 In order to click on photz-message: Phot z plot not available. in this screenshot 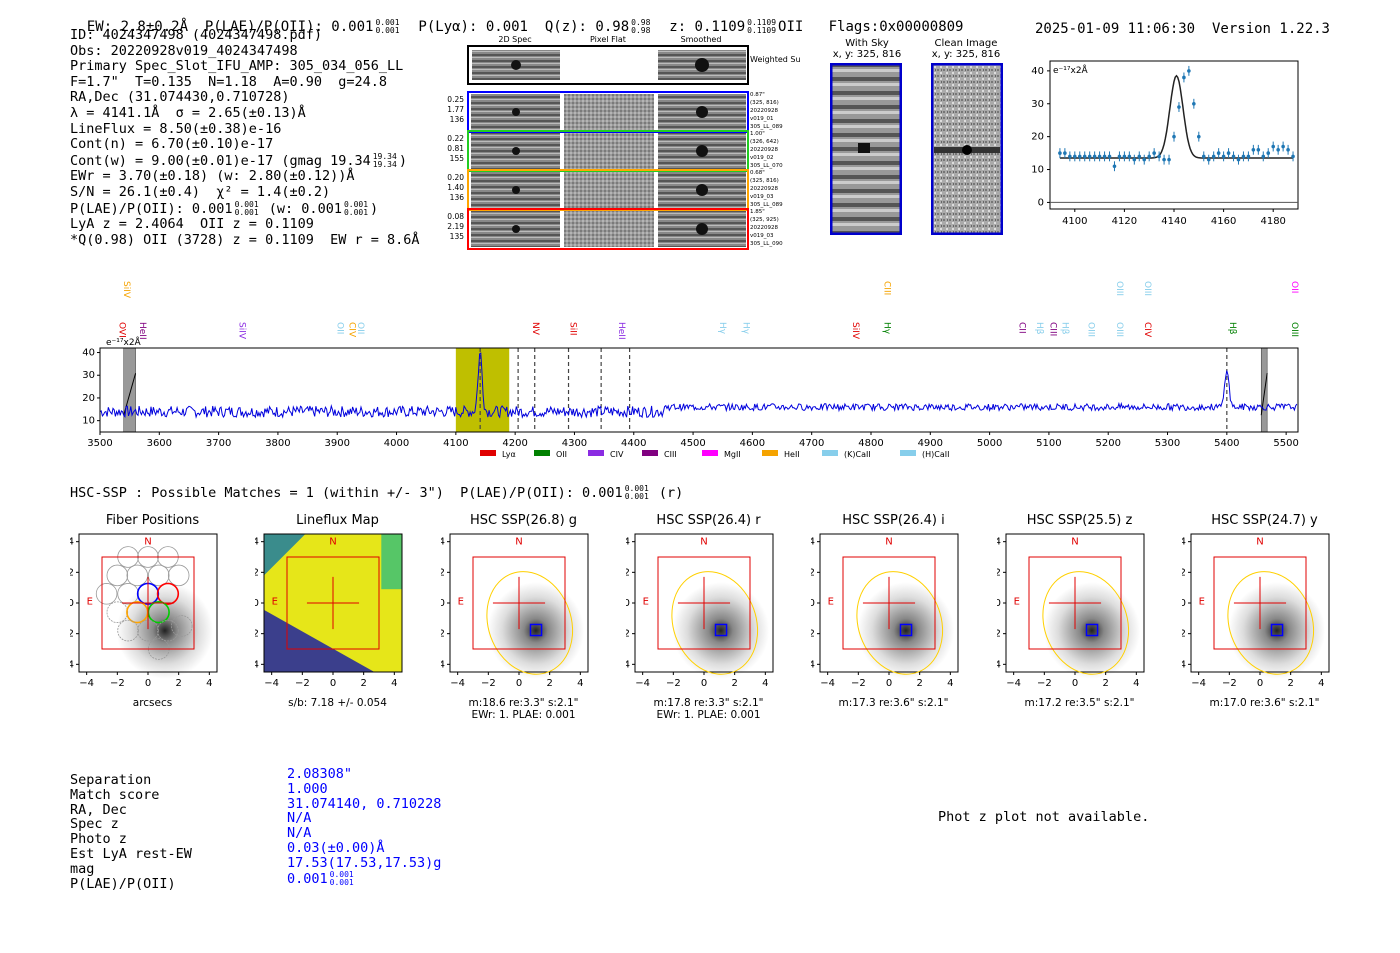, I will do `click(1044, 817)`.